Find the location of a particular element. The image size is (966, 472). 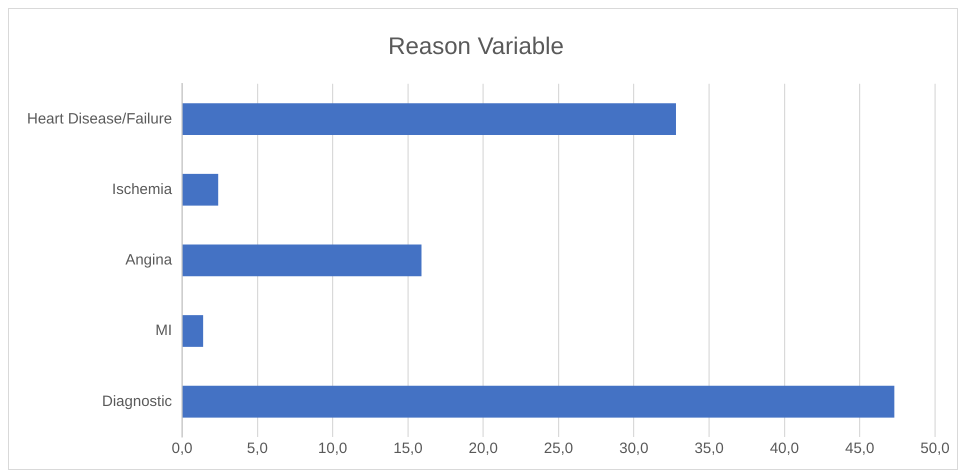

x-tick-label: 40,0 is located at coordinates (785, 449).